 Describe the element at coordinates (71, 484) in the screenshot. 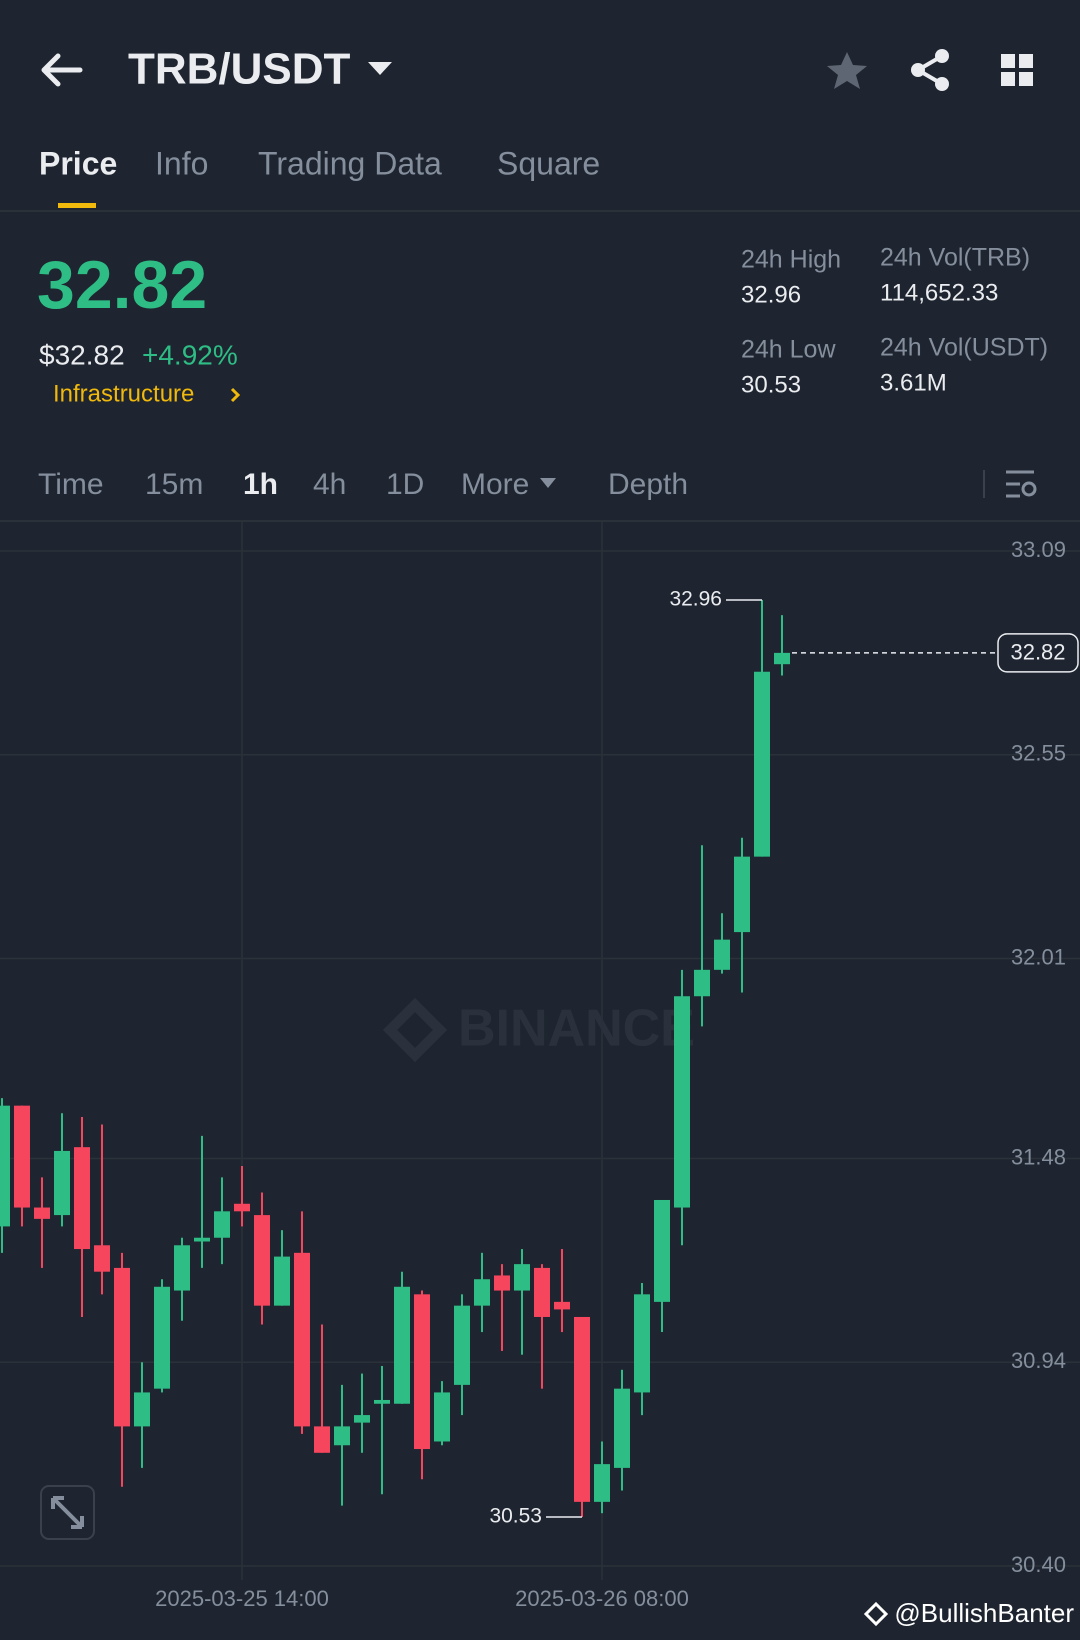

I see `interval: Time` at that location.